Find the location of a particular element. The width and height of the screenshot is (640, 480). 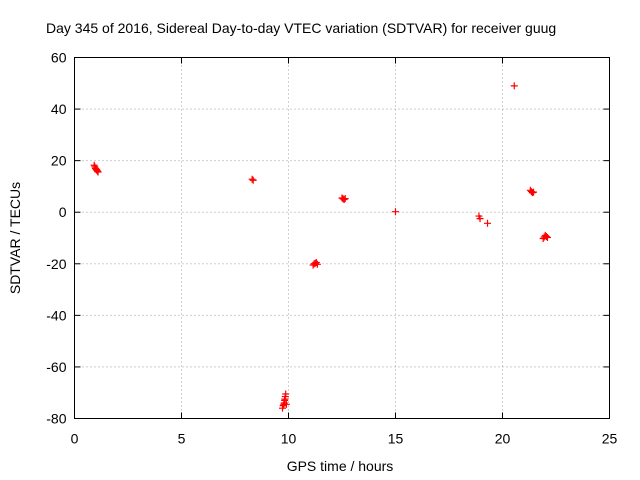

y-tick-label: -80 is located at coordinates (56, 419).